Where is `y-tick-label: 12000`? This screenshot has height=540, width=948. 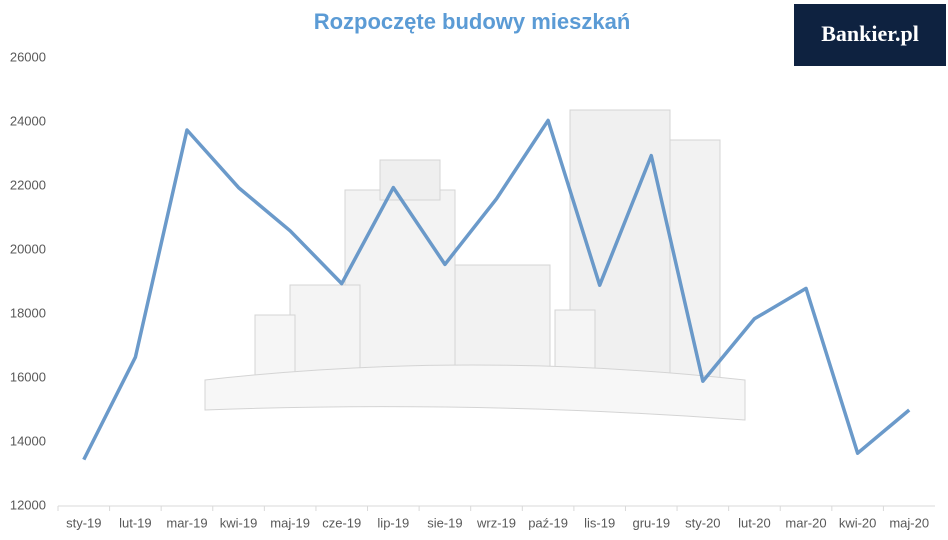 y-tick-label: 12000 is located at coordinates (28, 504).